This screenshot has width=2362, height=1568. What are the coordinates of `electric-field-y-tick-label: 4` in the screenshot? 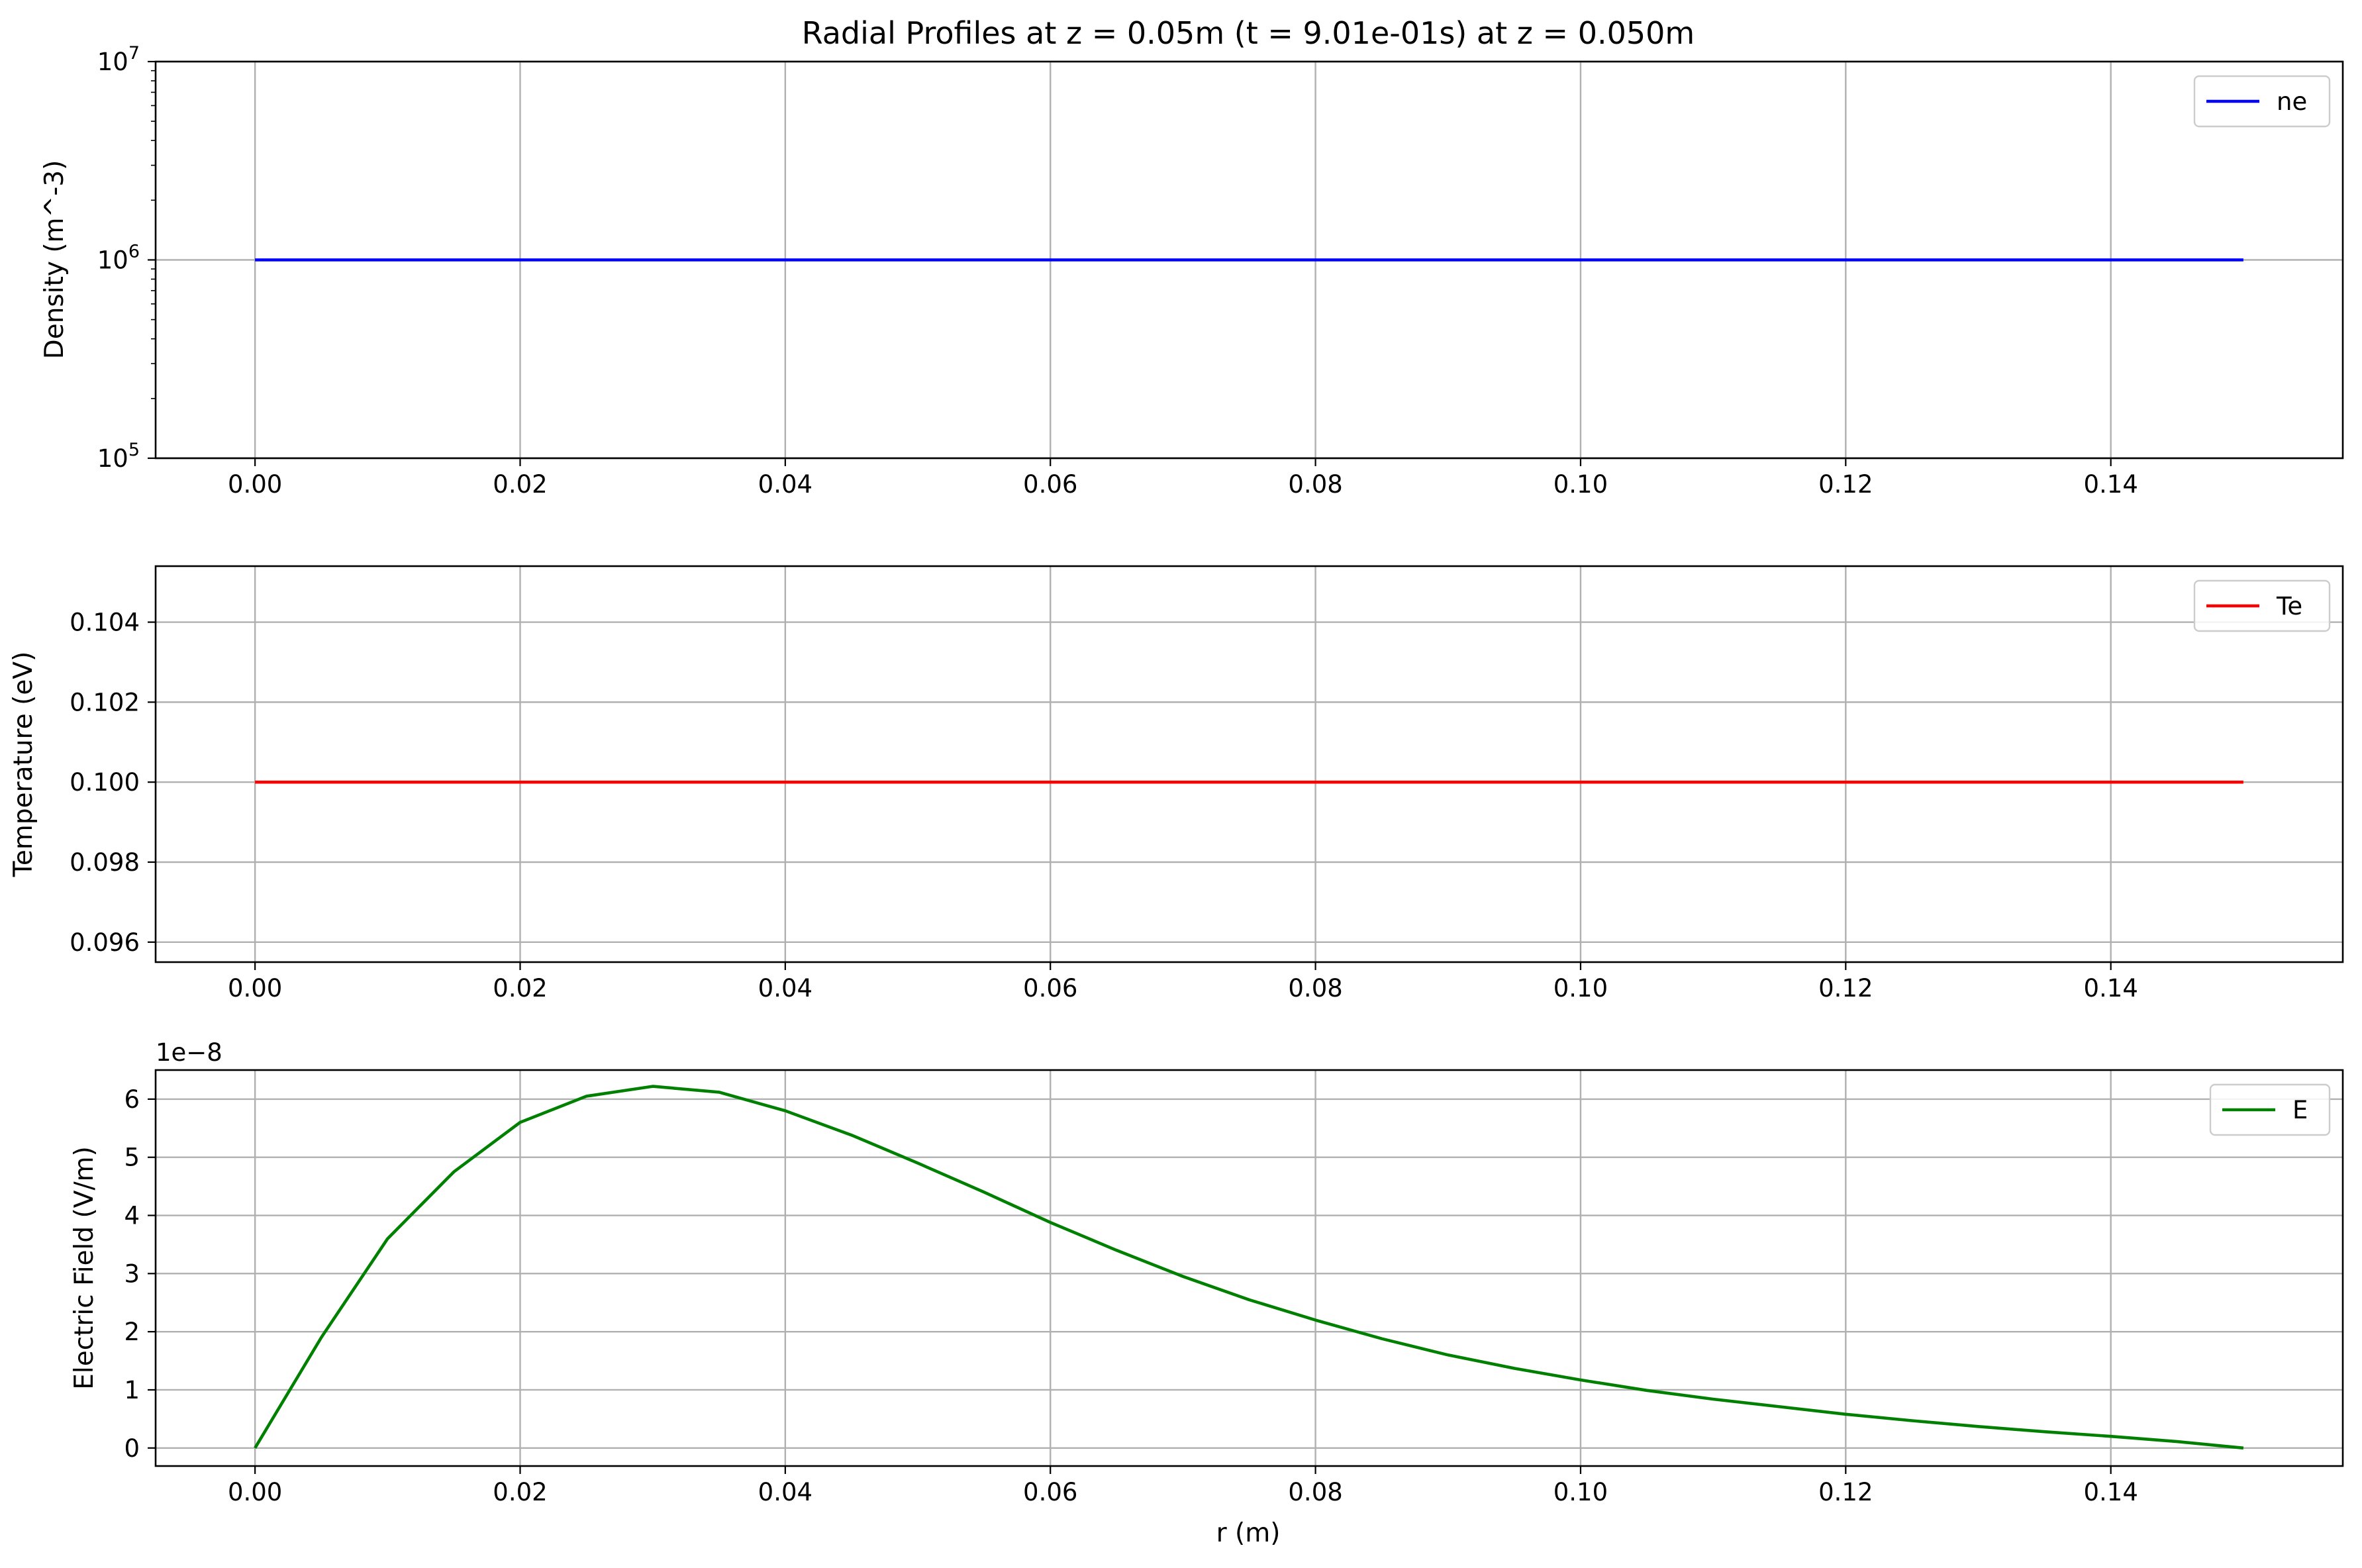 It's located at (132, 1216).